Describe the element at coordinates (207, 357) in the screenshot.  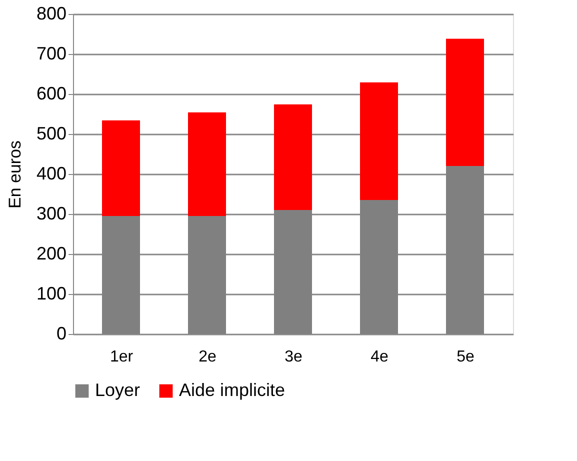
I see `x-tick-label: 2e` at that location.